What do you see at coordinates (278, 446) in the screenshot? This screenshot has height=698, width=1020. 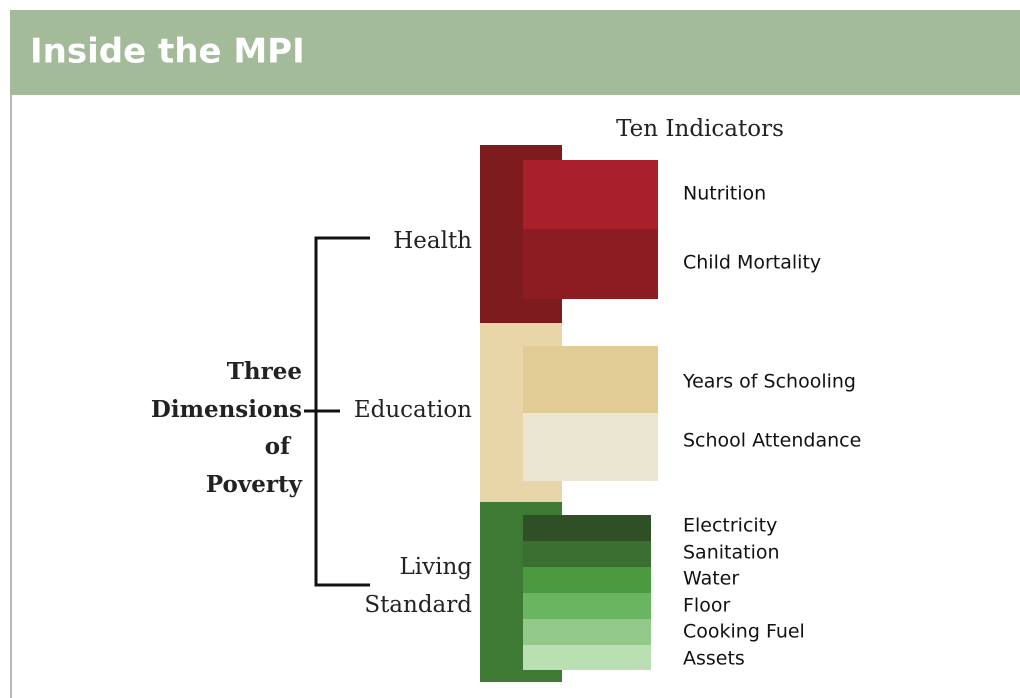 I see `group-label: of` at bounding box center [278, 446].